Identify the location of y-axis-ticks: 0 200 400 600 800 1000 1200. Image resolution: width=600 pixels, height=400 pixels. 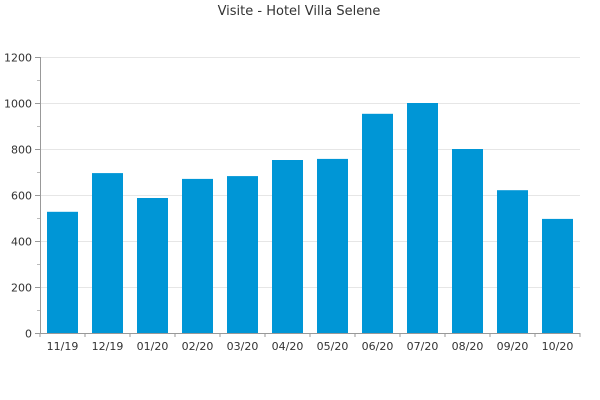
(22, 196).